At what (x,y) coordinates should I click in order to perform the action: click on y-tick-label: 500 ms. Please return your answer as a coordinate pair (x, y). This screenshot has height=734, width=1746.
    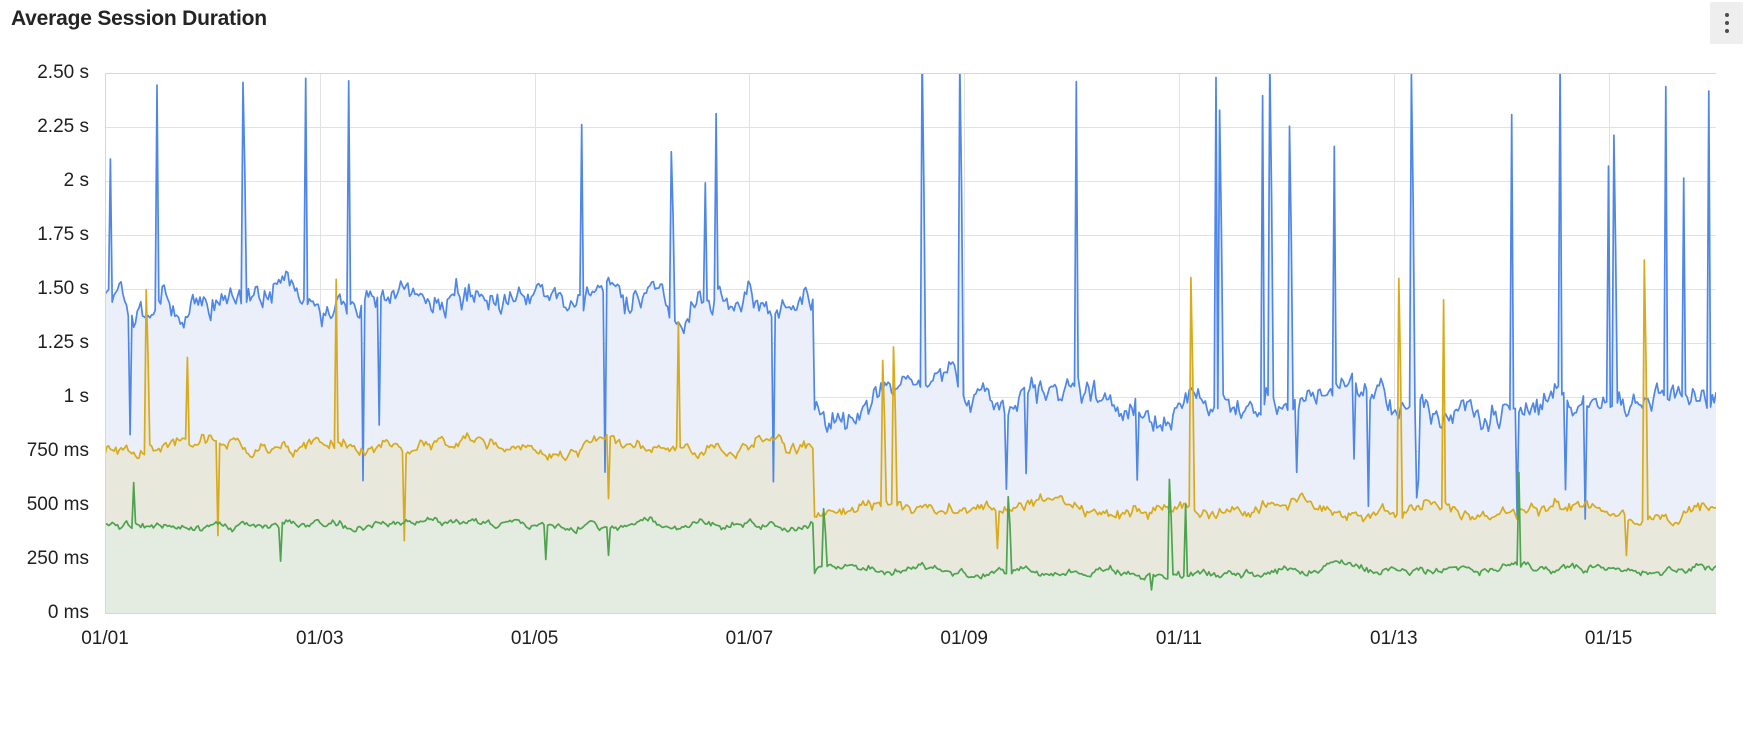
    Looking at the image, I should click on (58, 504).